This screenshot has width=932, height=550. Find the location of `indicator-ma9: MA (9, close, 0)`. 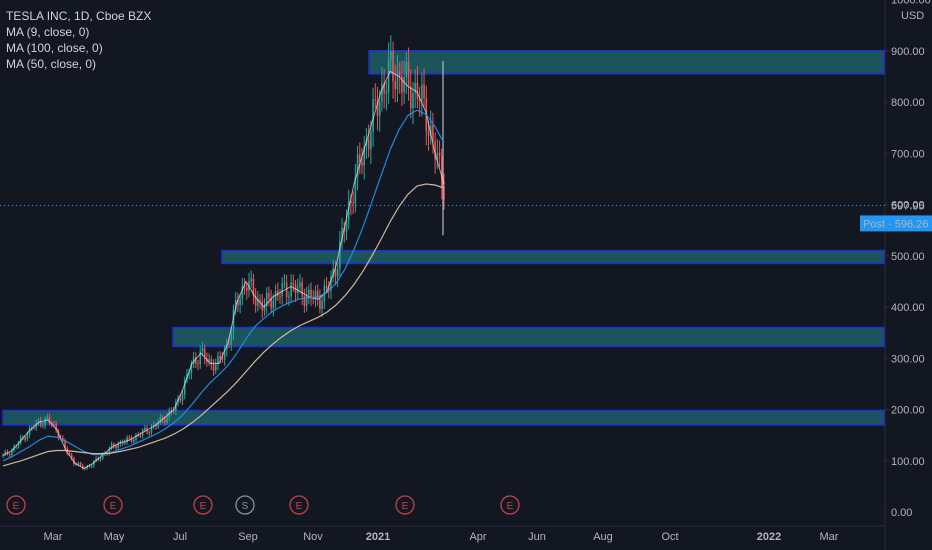

indicator-ma9: MA (9, close, 0) is located at coordinates (48, 32).